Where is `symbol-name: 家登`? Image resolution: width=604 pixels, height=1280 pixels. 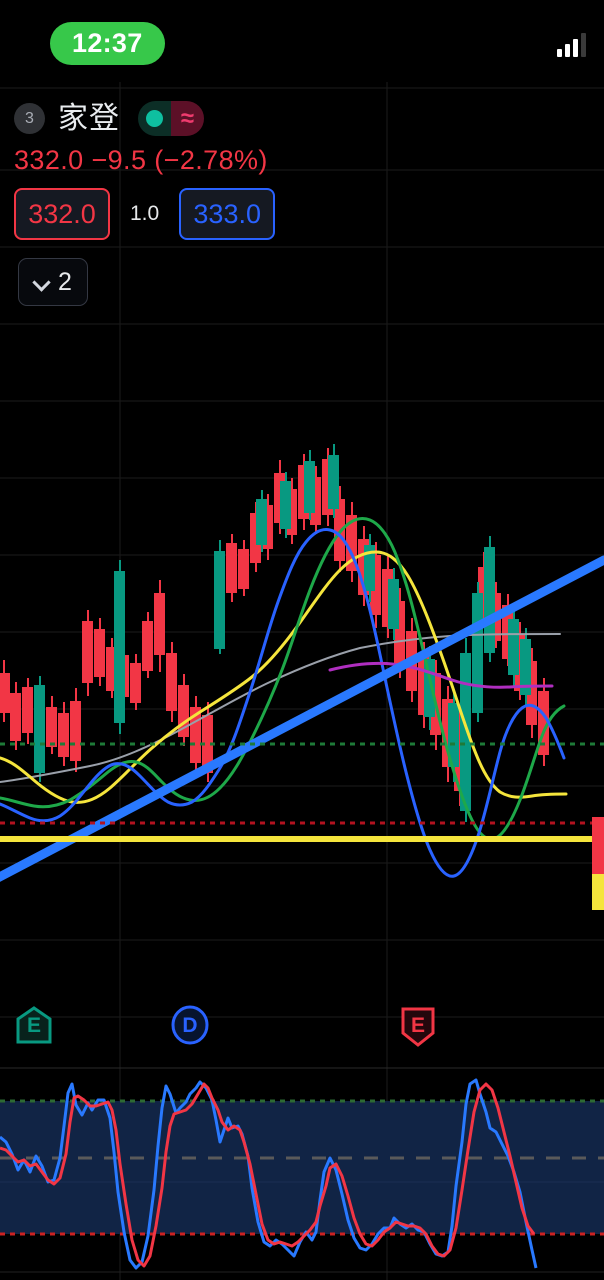
symbol-name: 家登 is located at coordinates (89, 118).